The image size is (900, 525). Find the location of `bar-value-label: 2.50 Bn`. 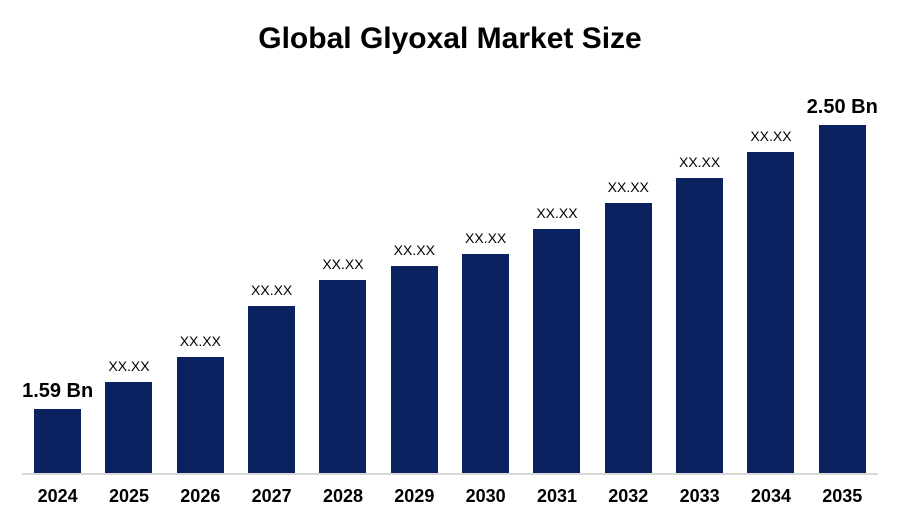

bar-value-label: 2.50 Bn is located at coordinates (842, 107).